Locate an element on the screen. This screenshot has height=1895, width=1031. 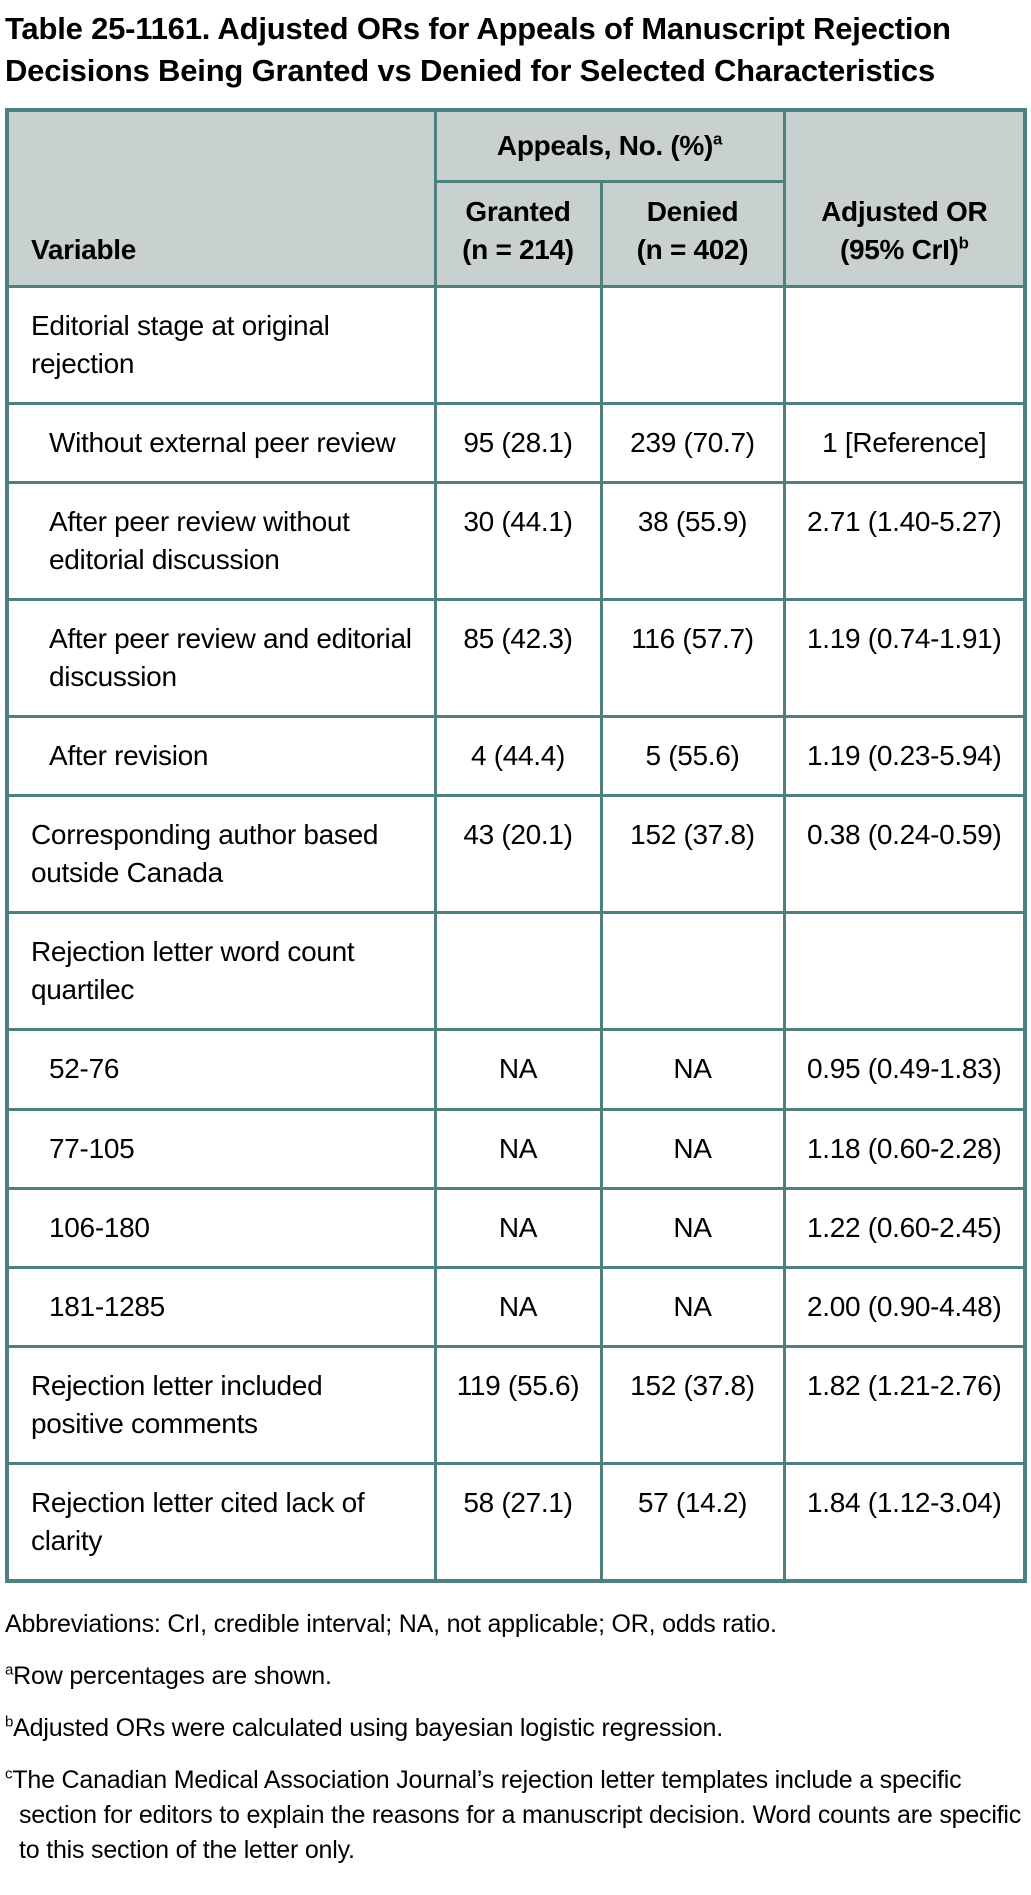
footnote-a-marker: a is located at coordinates (9, 1670).